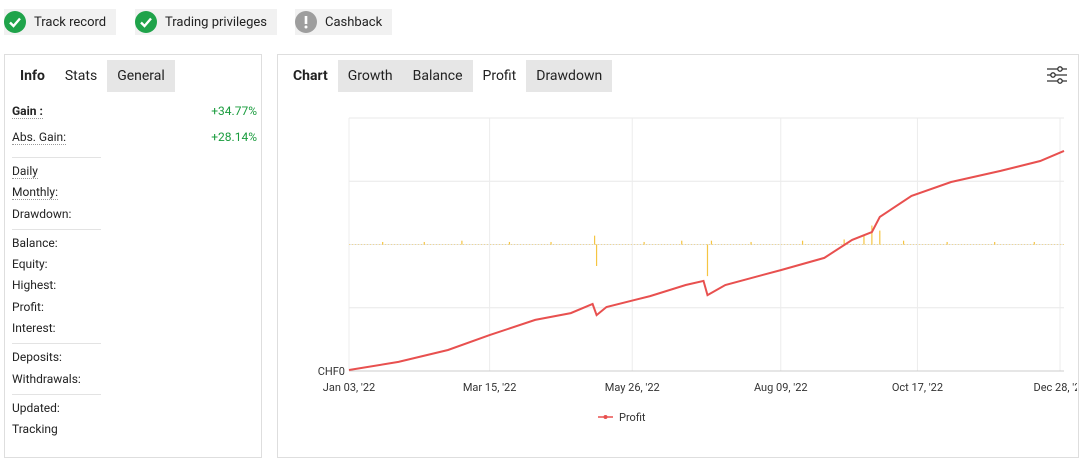 The width and height of the screenshot is (1079, 463). Describe the element at coordinates (354, 22) in the screenshot. I see `badge-label: Cashback` at that location.